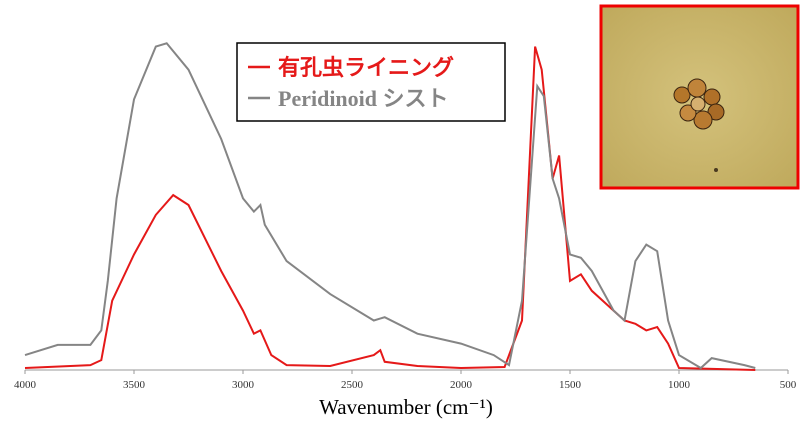 The width and height of the screenshot is (805, 427). I want to click on x-axis-label: Wavenumber (cm⁻¹), so click(406, 407).